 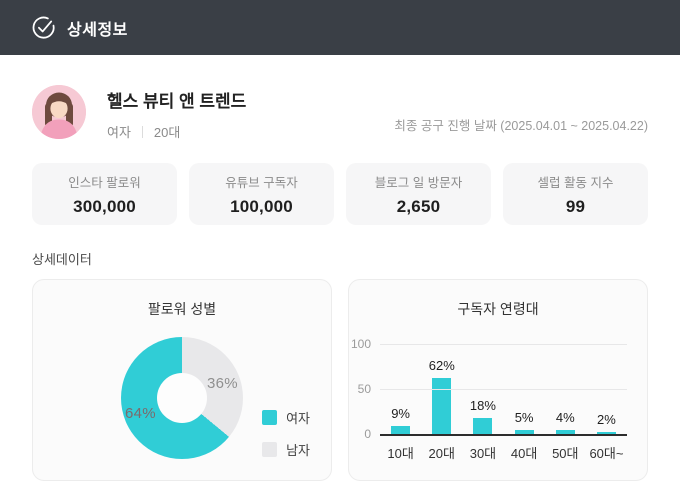 What do you see at coordinates (167, 132) in the screenshot?
I see `profile-age-group: 20대` at bounding box center [167, 132].